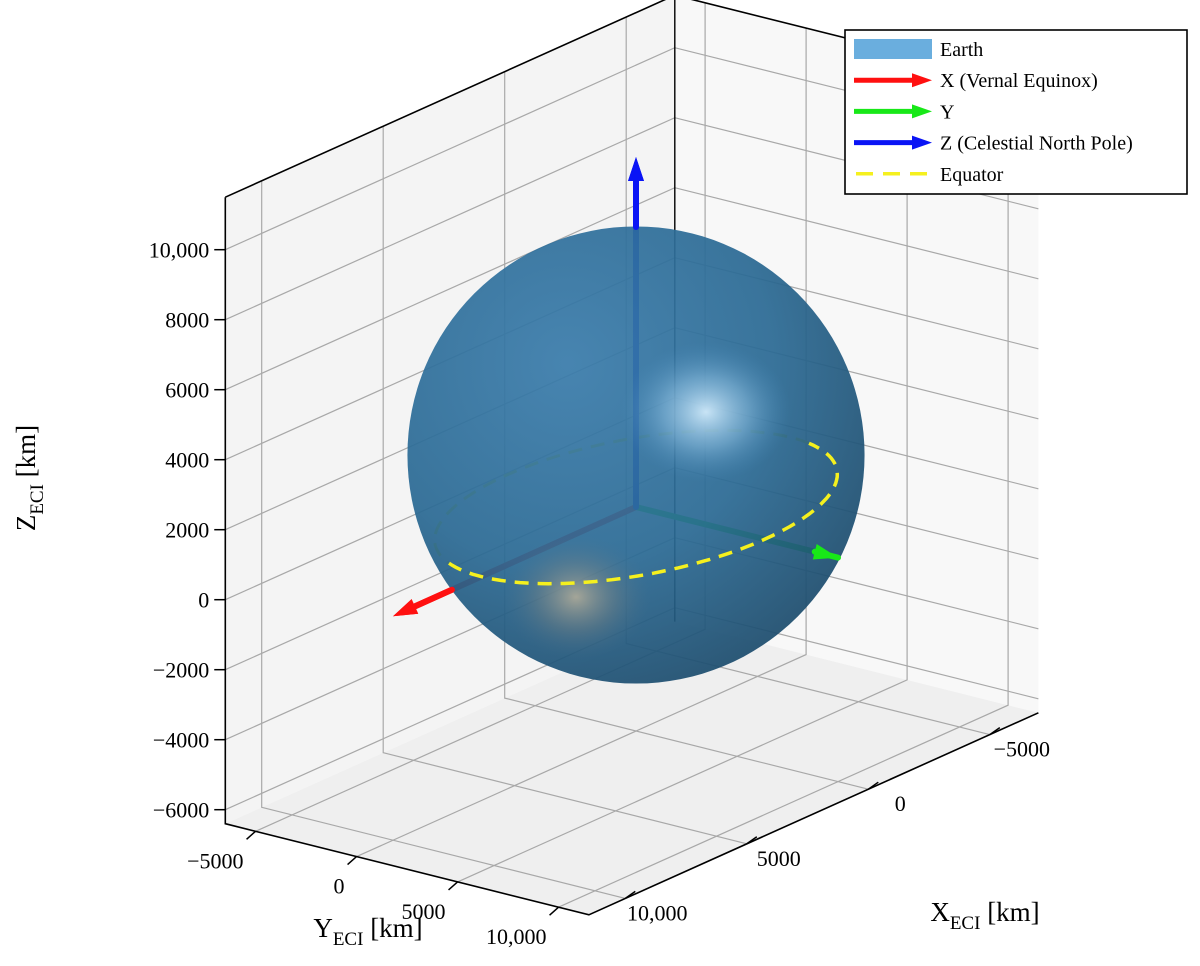 Image resolution: width=1200 pixels, height=966 pixels. What do you see at coordinates (433, 598) in the screenshot?
I see `x-axis-arrow-shaft-front` at bounding box center [433, 598].